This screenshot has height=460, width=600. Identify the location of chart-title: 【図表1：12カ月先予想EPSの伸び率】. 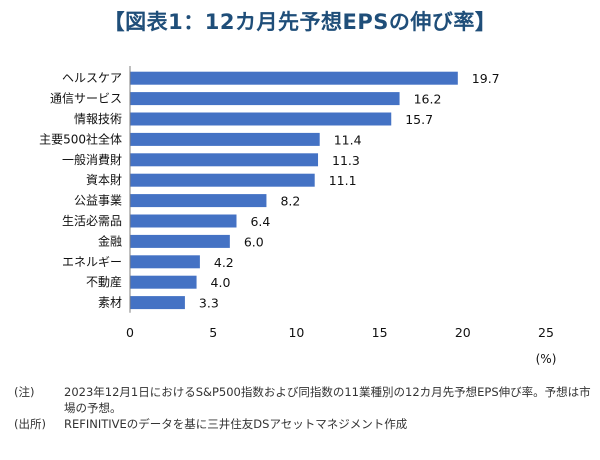
(300, 22).